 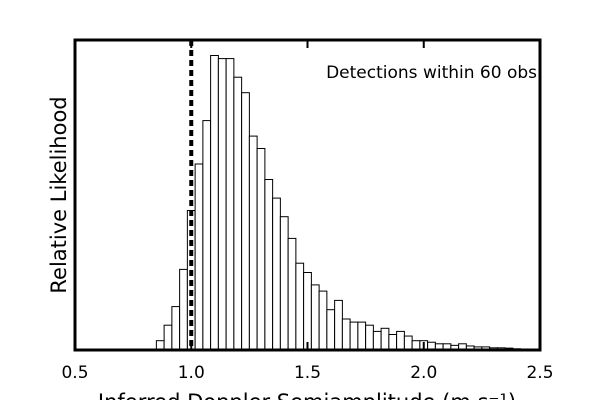 What do you see at coordinates (59, 194) in the screenshot?
I see `y-axis-label: Relative Likelihood` at bounding box center [59, 194].